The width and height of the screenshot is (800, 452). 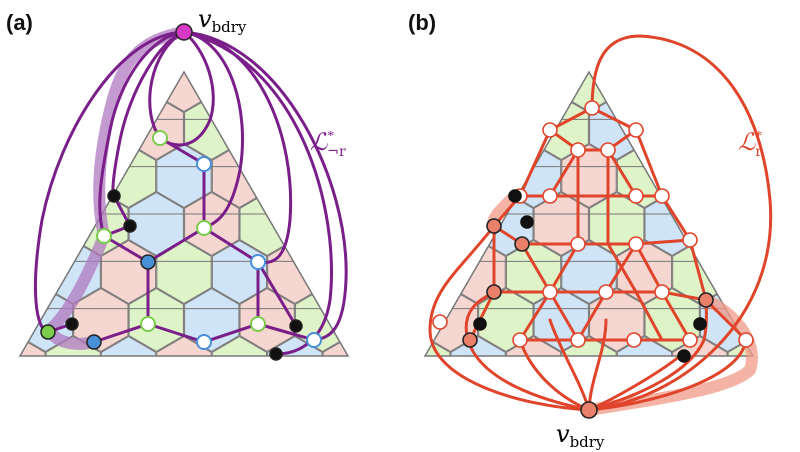 What do you see at coordinates (597, 365) in the screenshot?
I see `loop-mid-b1` at bounding box center [597, 365].